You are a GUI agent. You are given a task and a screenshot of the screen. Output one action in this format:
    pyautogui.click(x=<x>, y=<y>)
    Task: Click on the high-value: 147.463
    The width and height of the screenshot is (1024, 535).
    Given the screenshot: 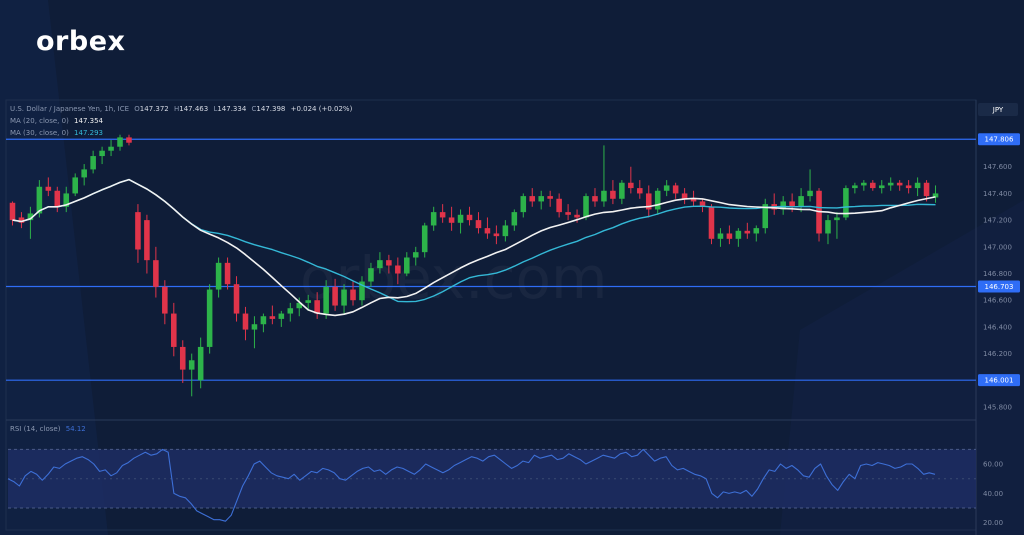 What is the action you would take?
    pyautogui.click(x=193, y=109)
    